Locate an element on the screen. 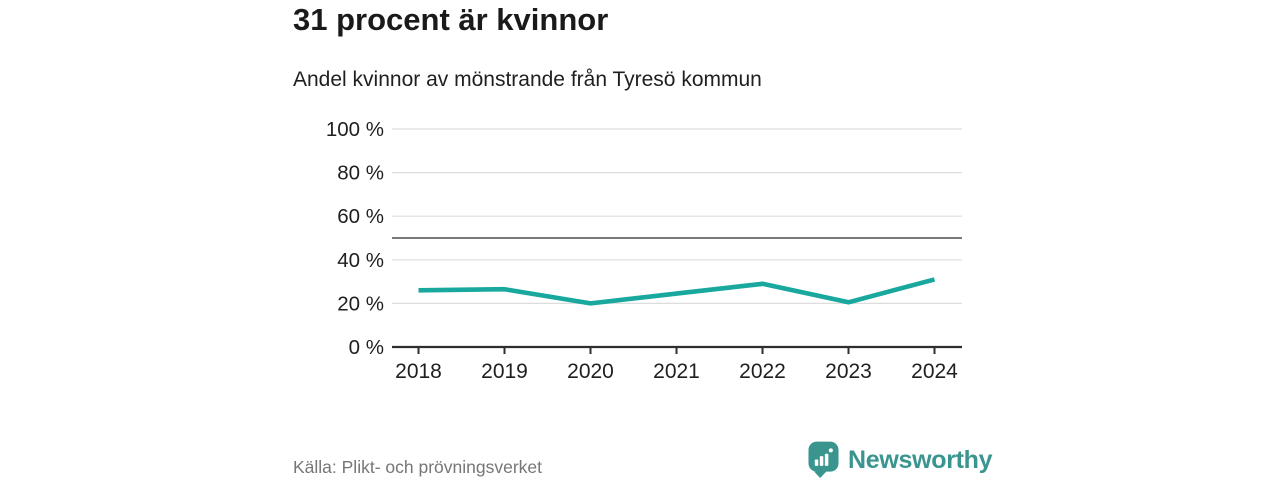  x-tick-label: 2022 is located at coordinates (762, 371).